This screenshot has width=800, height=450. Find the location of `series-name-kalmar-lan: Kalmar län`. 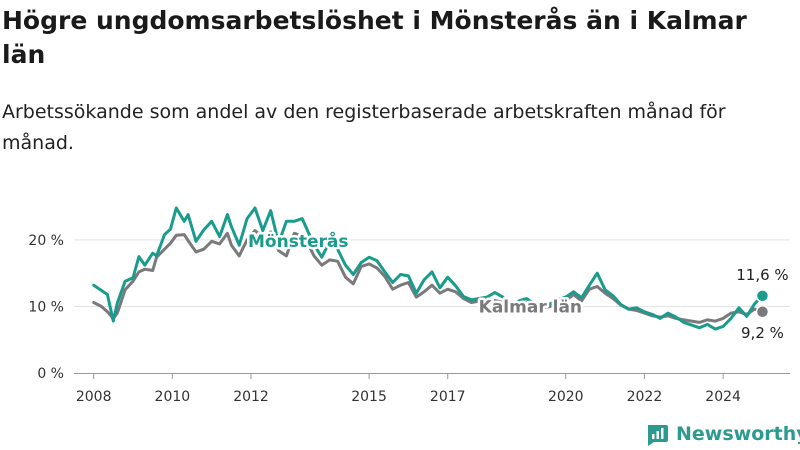

series-name-kalmar-lan: Kalmar län is located at coordinates (530, 307).